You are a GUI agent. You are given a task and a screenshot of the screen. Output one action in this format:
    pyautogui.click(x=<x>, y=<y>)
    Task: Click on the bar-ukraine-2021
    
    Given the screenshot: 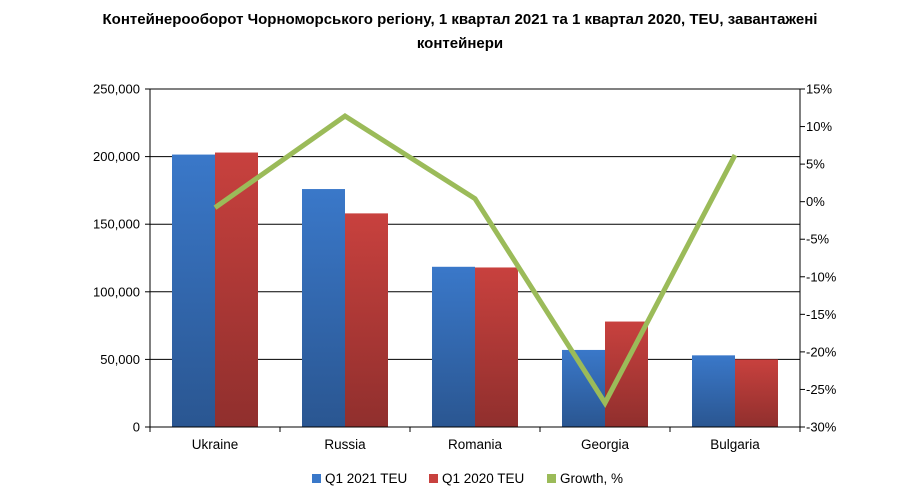 What is the action you would take?
    pyautogui.click(x=193, y=290)
    